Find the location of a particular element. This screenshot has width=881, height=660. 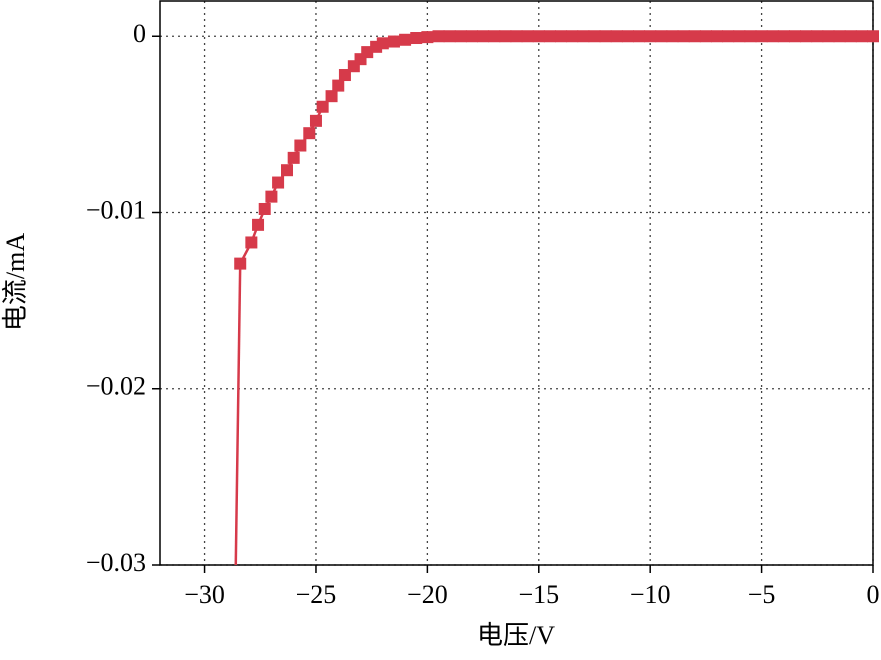

x-axis-title: 电压/V is located at coordinates (516, 635).